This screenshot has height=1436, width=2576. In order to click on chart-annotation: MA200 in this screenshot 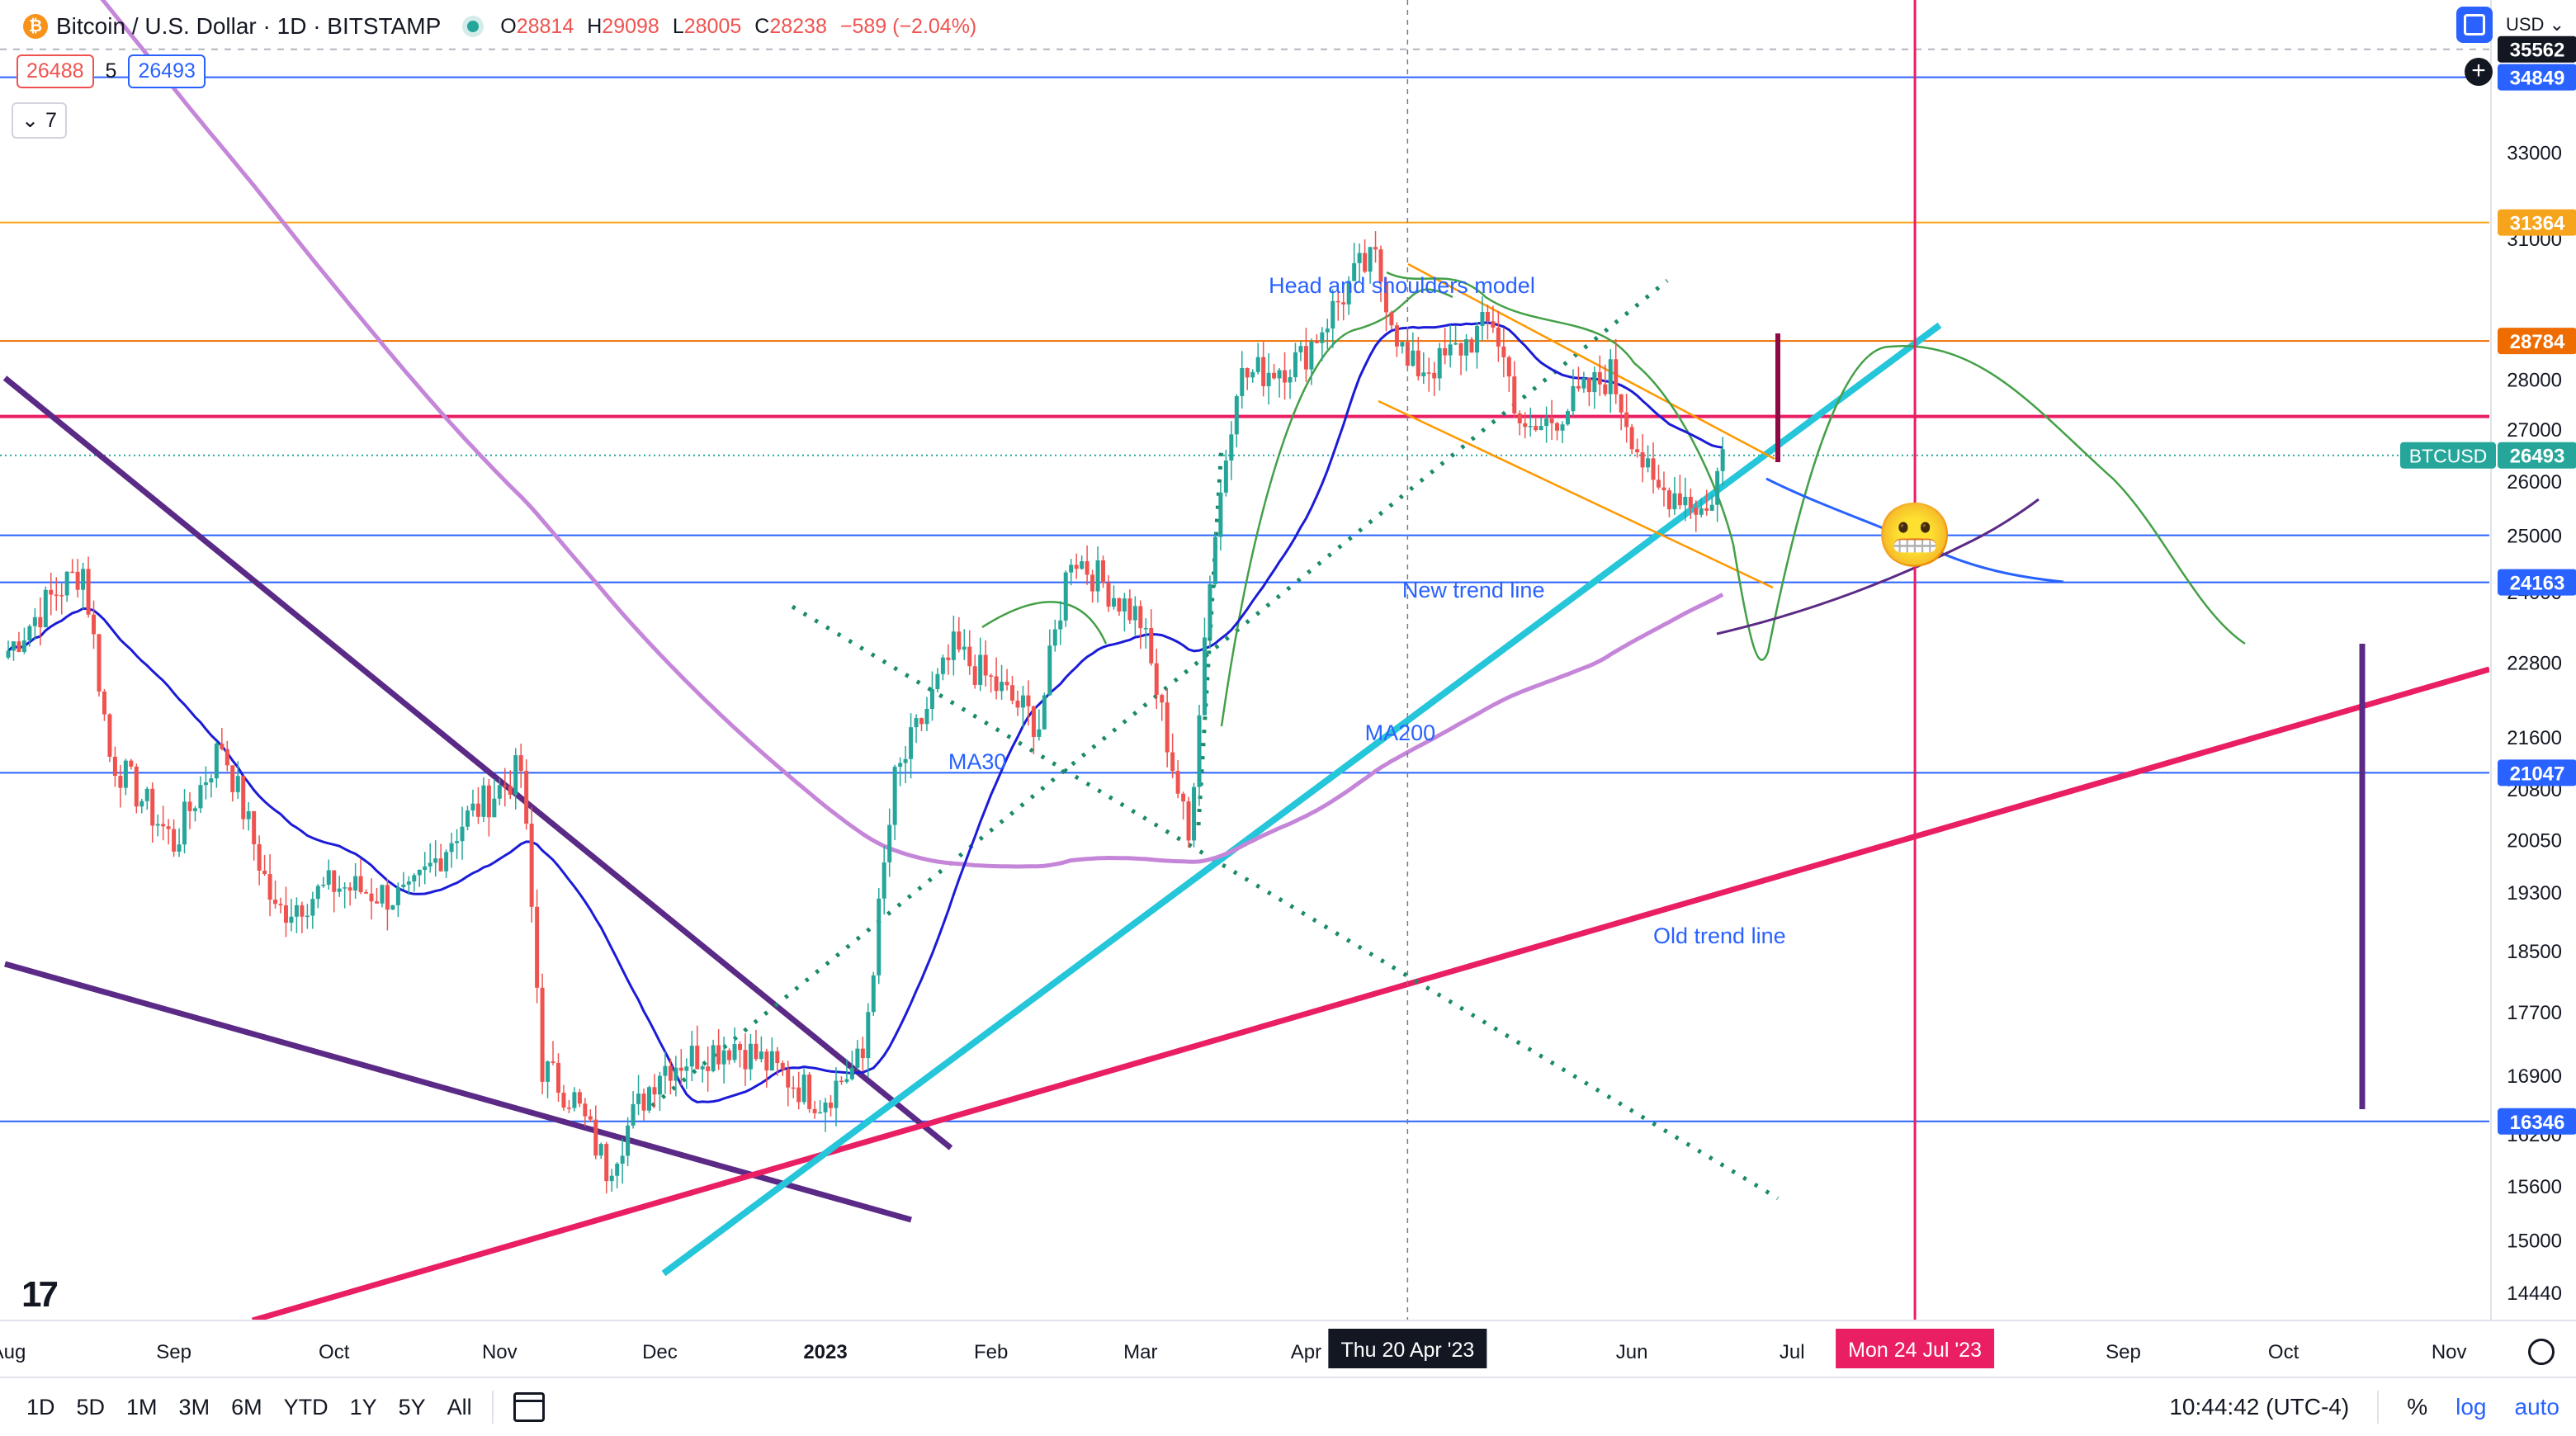, I will do `click(1400, 732)`.